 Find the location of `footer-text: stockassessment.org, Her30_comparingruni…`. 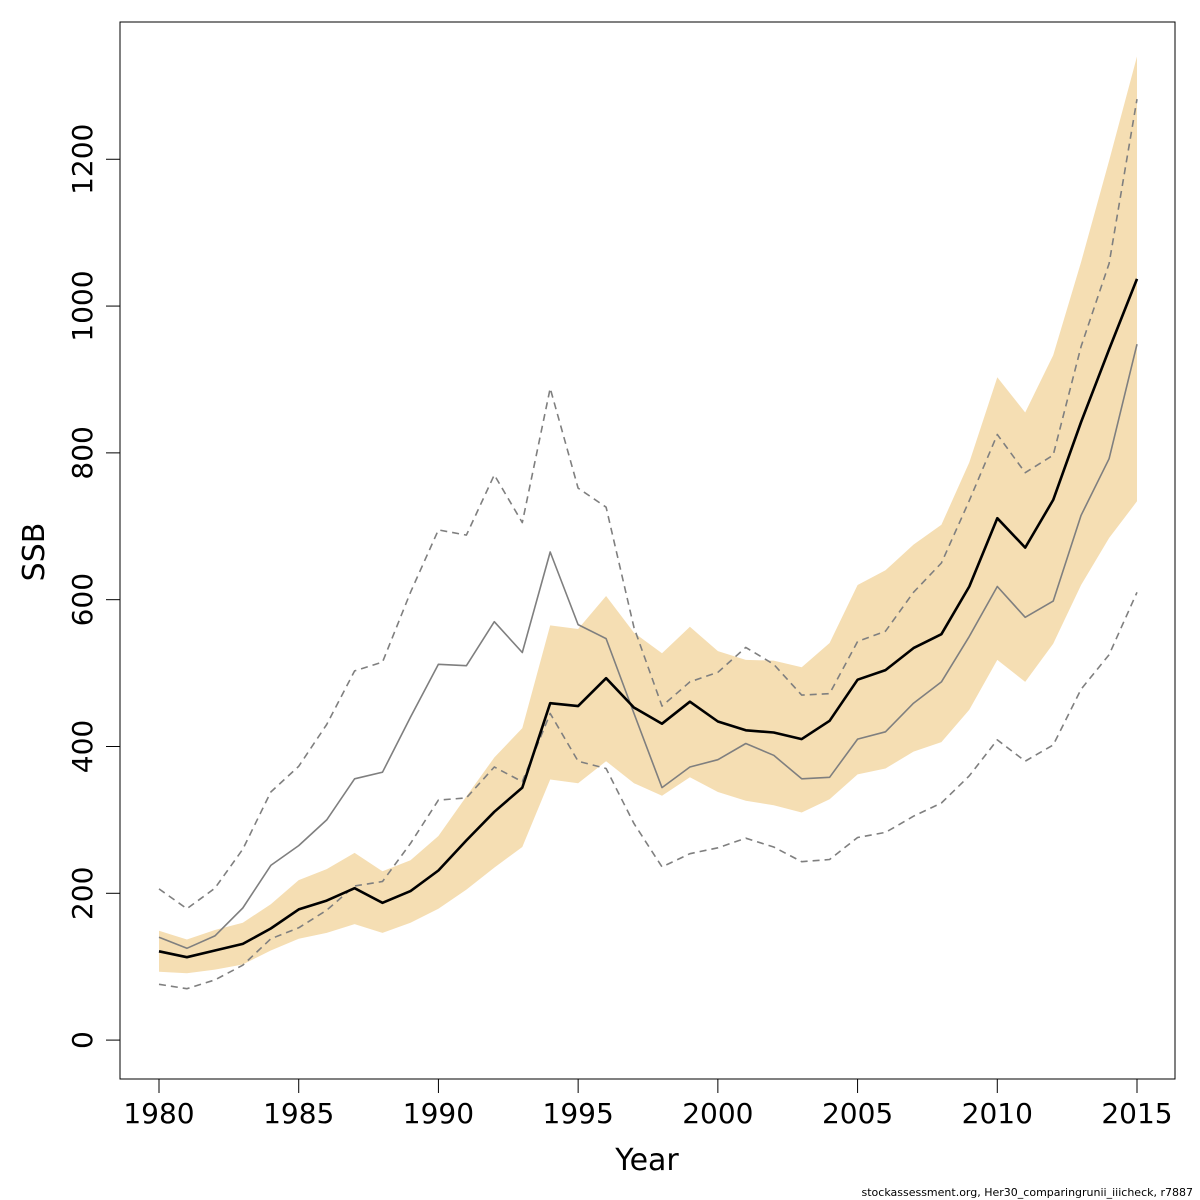

footer-text: stockassessment.org, Her30_comparingruni… is located at coordinates (1028, 1192).